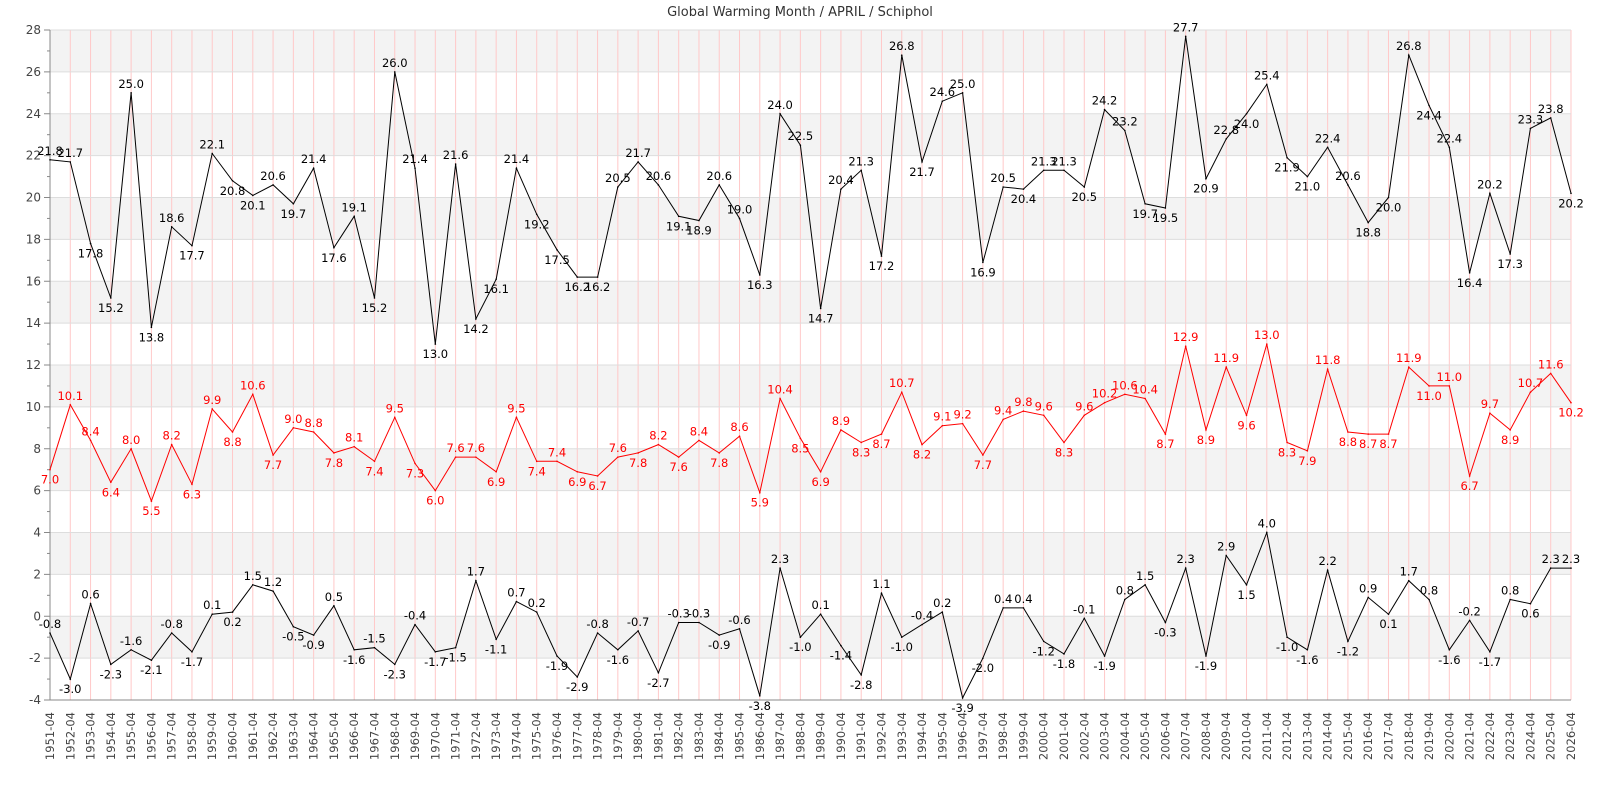 The height and width of the screenshot is (800, 1600). I want to click on x-tick-label: 1998-04, so click(1003, 736).